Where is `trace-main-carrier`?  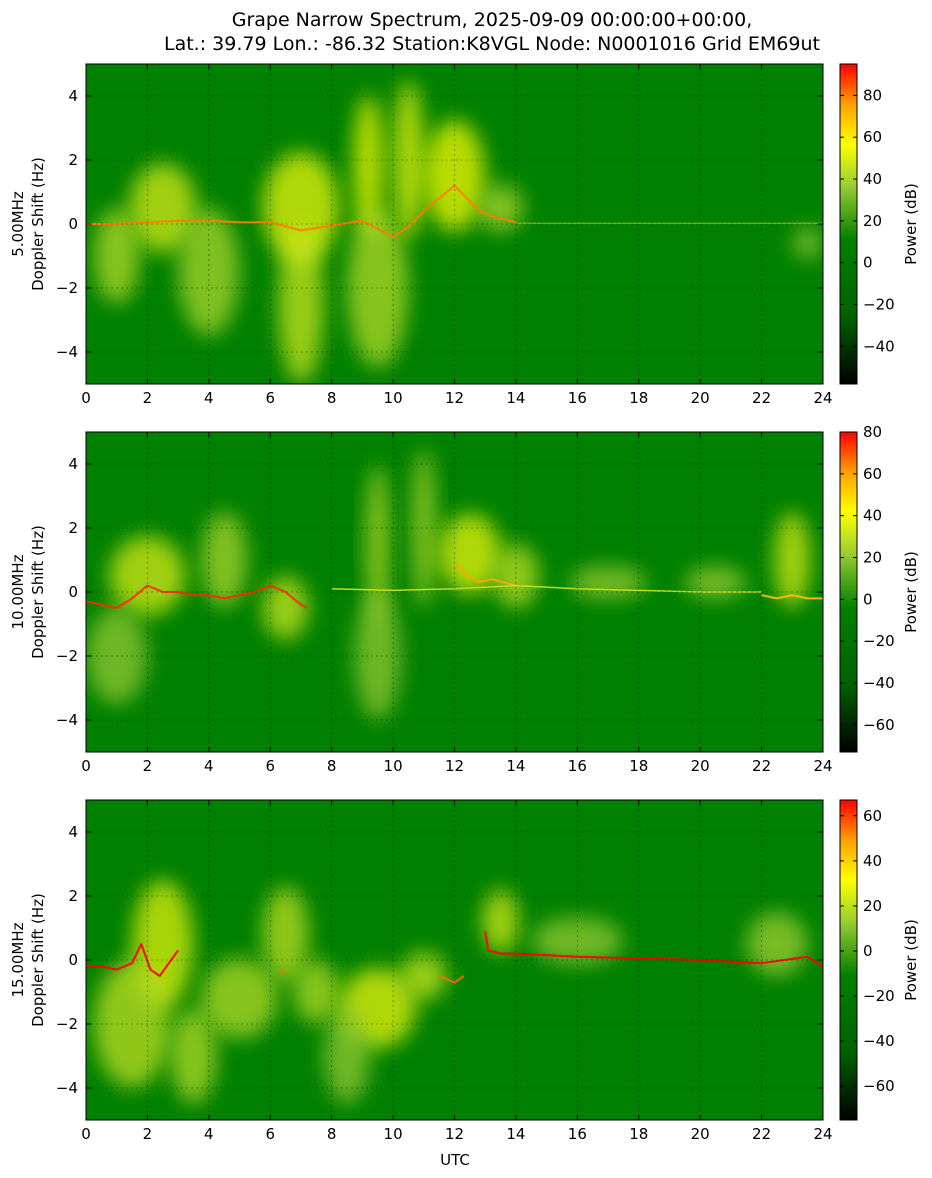 trace-main-carrier is located at coordinates (197, 596).